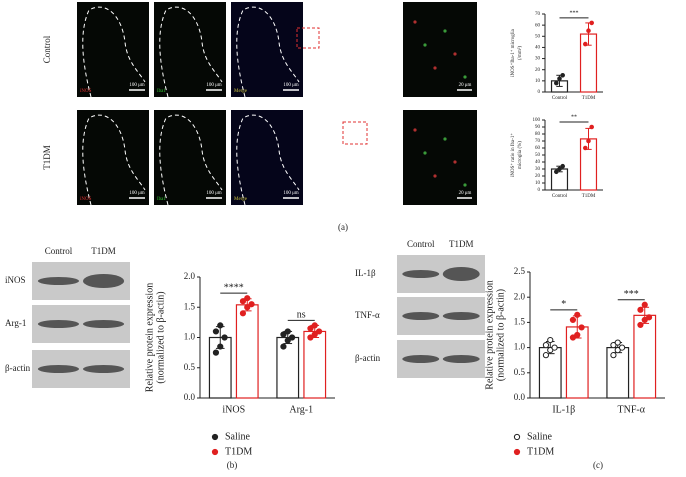 Image resolution: width=686 pixels, height=477 pixels. What do you see at coordinates (538, 148) in the screenshot?
I see `y-tick-label: 60` at bounding box center [538, 148].